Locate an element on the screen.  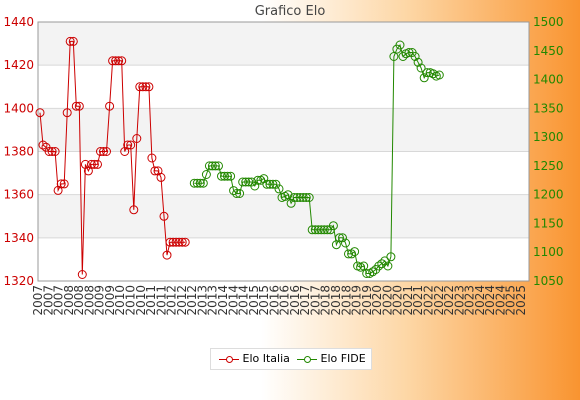
legend-label-elo-fide: Elo FIDE is located at coordinates (343, 358).